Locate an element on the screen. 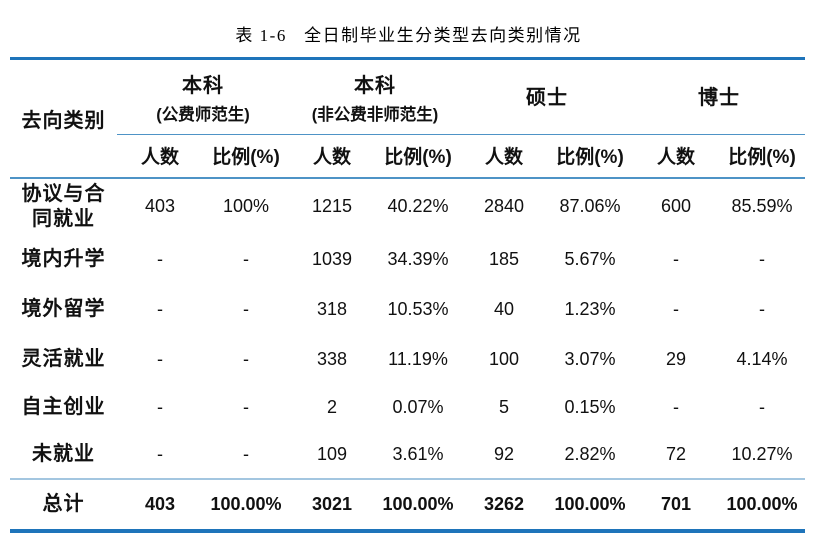 This screenshot has height=552, width=817. table-row: 灵活就业 - - 338 11.19% 100 3.07% 29 4.14% is located at coordinates (407, 360).